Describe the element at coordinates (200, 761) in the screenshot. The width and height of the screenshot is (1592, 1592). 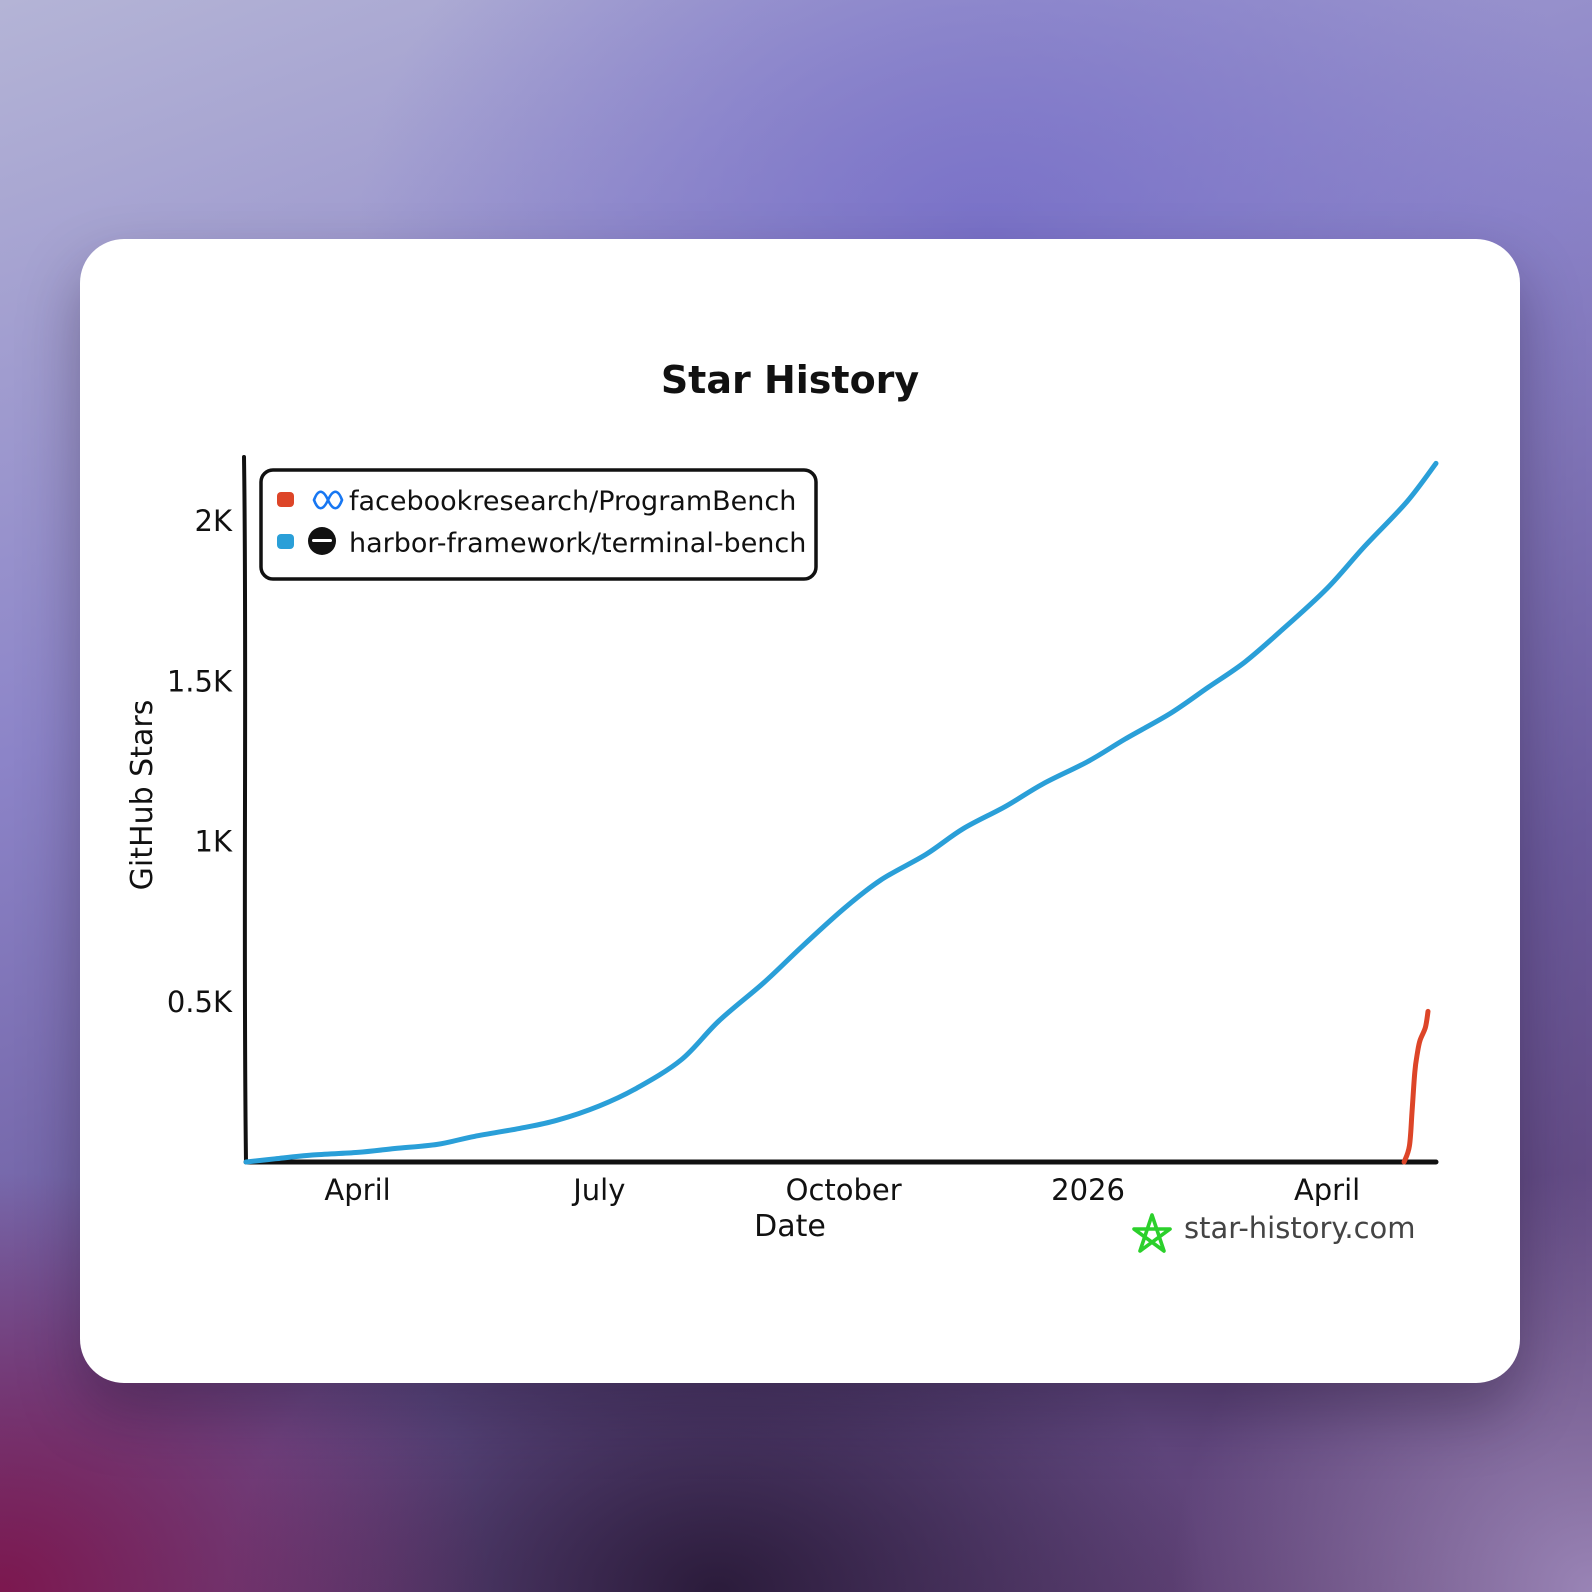
I see `y-axis-ticks: 0.5K 1K 1.5K 2K` at that location.